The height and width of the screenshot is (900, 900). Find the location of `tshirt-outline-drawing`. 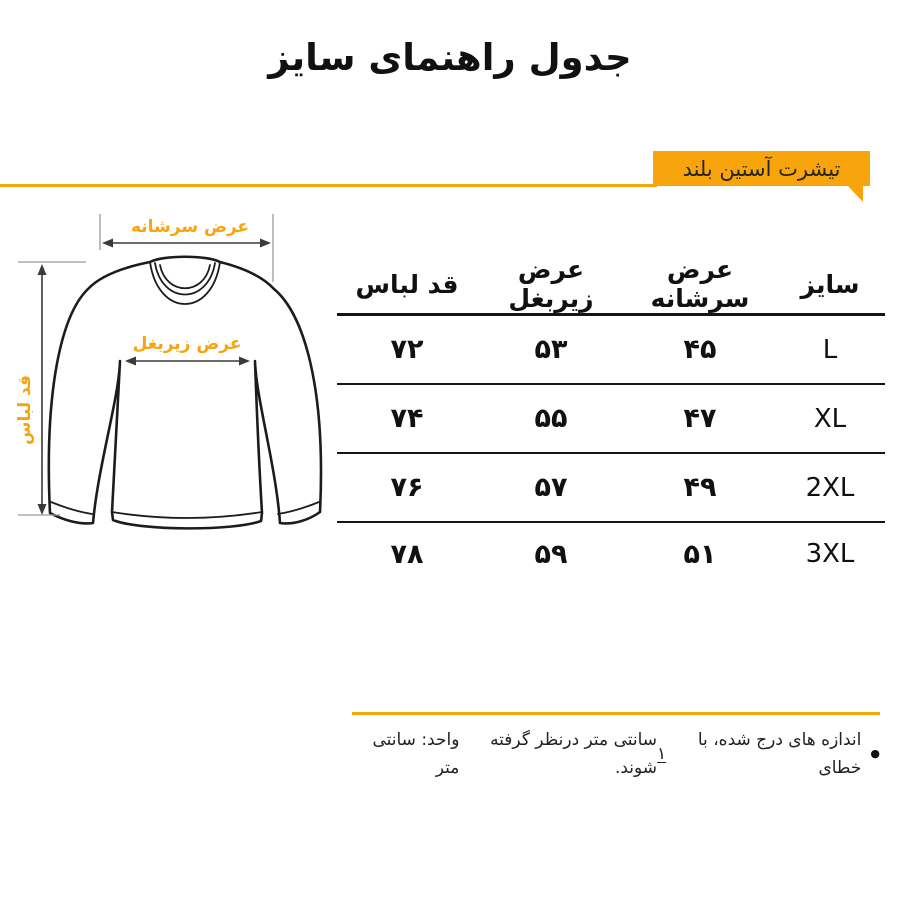

tshirt-outline-drawing is located at coordinates (185, 392).